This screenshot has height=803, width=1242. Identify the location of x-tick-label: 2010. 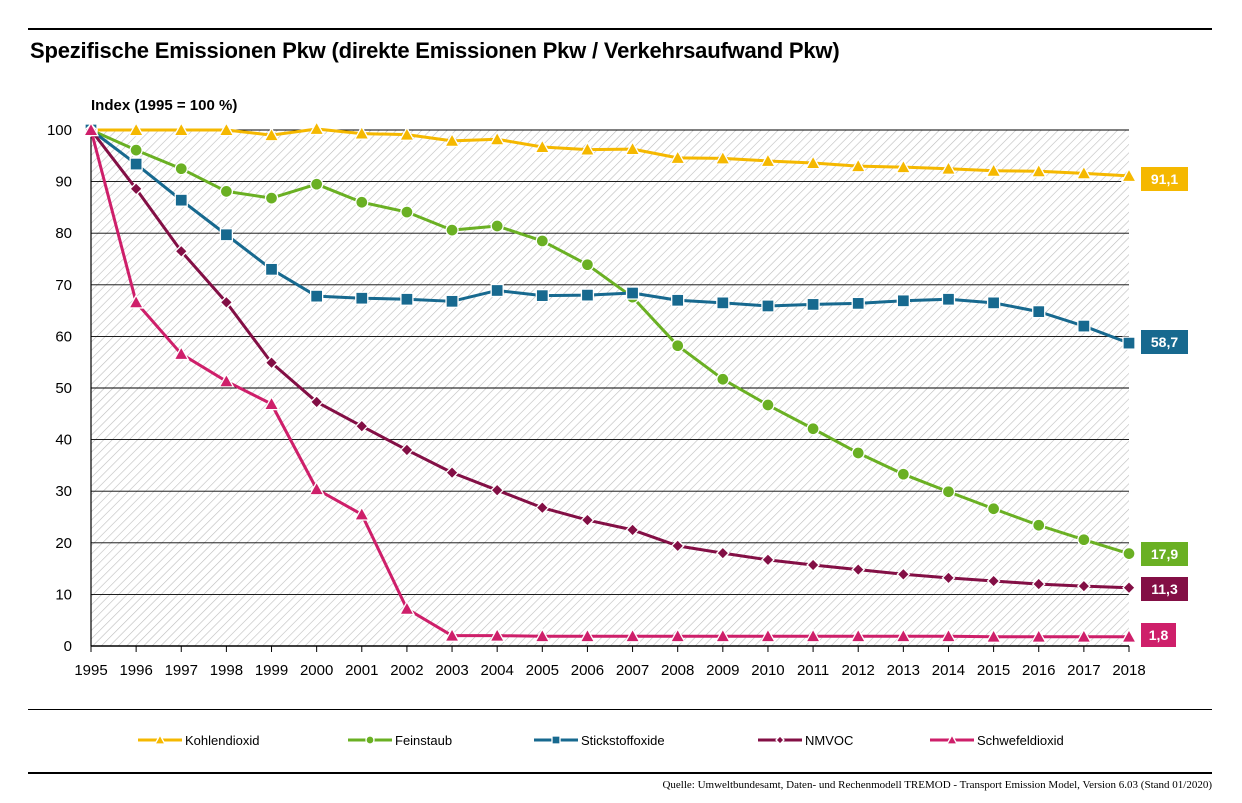
(767, 670).